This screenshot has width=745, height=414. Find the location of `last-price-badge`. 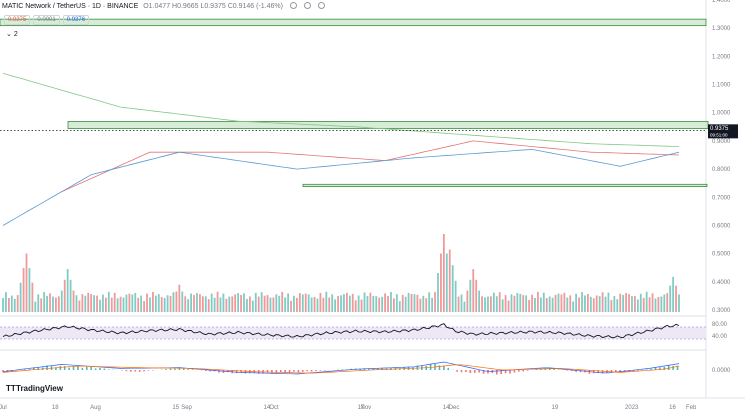

last-price-badge is located at coordinates (723, 131).